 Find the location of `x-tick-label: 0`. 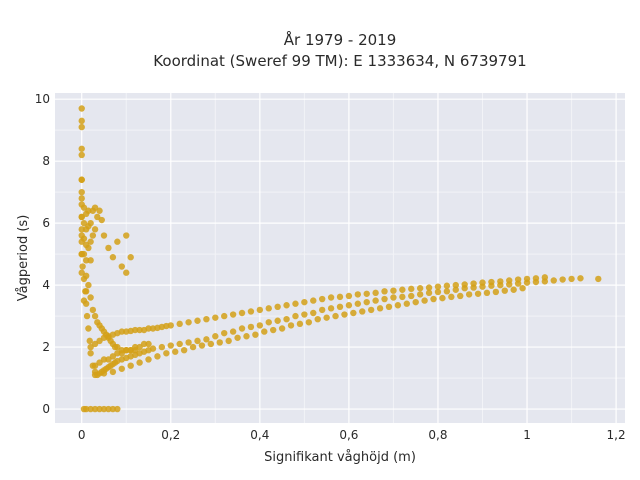

x-tick-label: 0 is located at coordinates (82, 435).